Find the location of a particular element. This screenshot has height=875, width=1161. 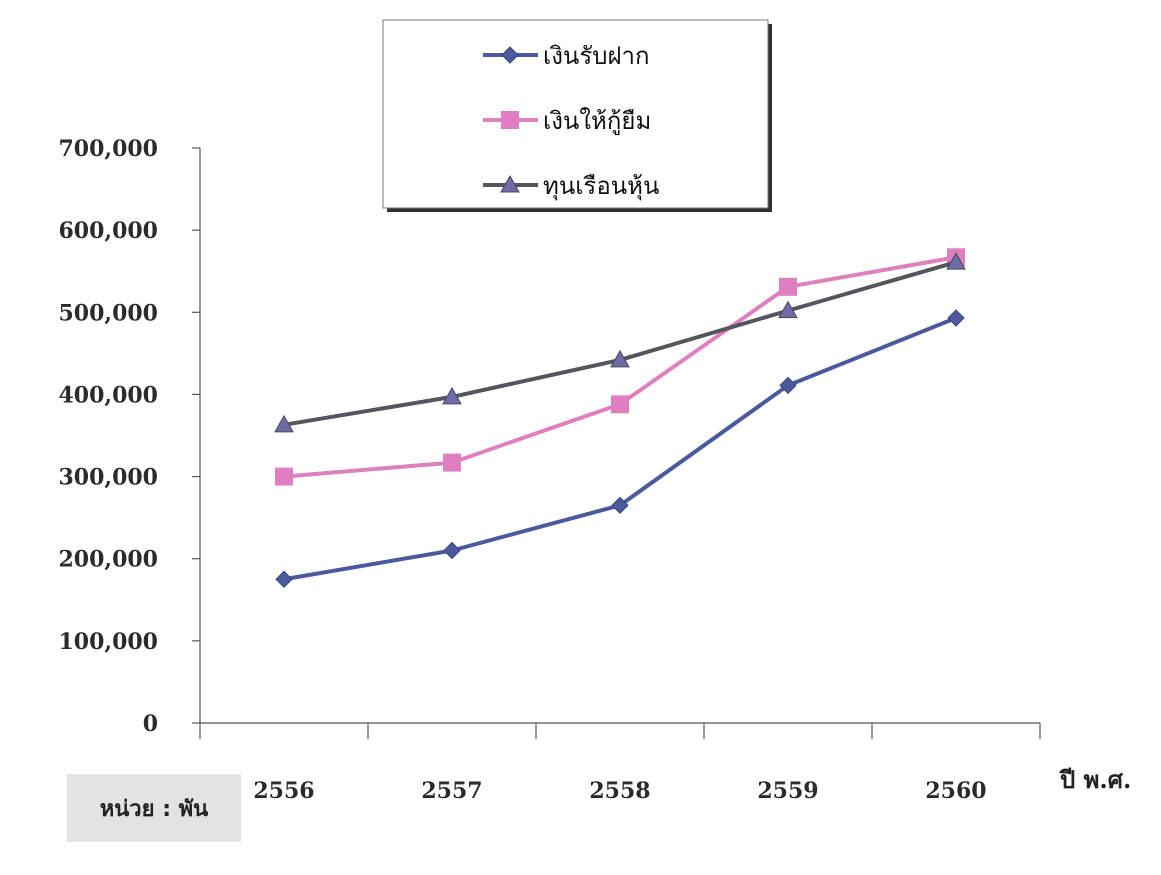

legend-box is located at coordinates (575, 114).